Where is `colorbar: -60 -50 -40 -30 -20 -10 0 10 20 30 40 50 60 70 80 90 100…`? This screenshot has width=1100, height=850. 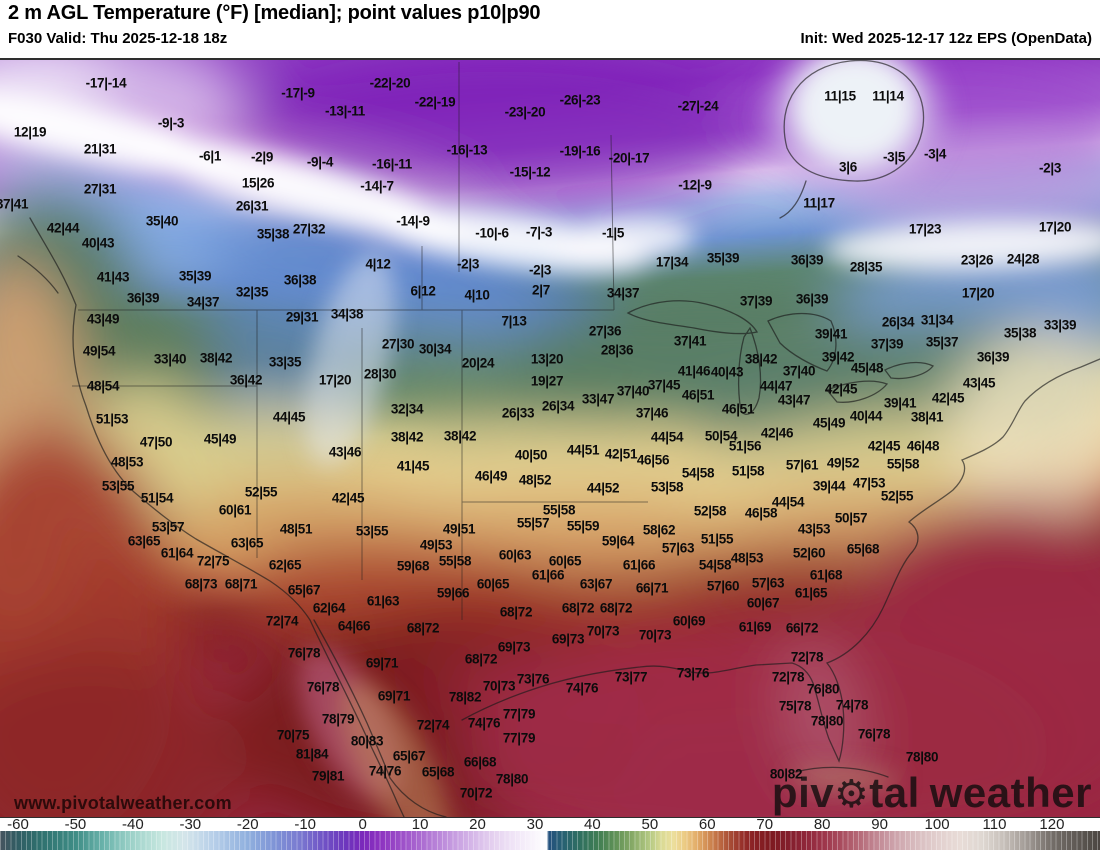
colorbar: -60 -50 -40 -30 -20 -10 0 10 20 30 40 50 60 70 80 90 100… is located at coordinates (550, 833).